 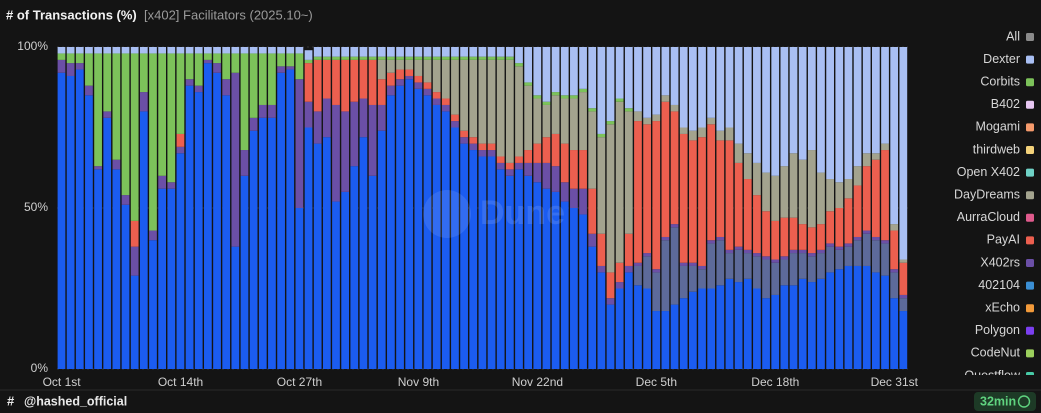 What do you see at coordinates (1002, 307) in the screenshot?
I see `legend-label: xEcho` at bounding box center [1002, 307].